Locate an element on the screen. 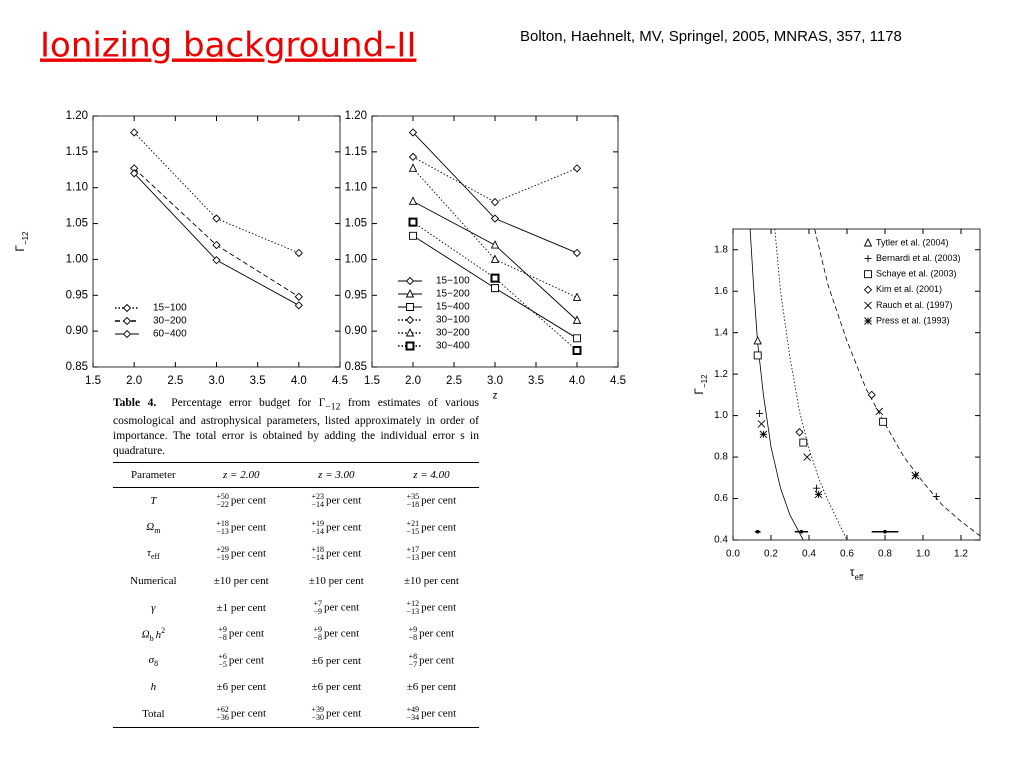 The image size is (1023, 767). error-fraction: +21 −15 is located at coordinates (413, 527).